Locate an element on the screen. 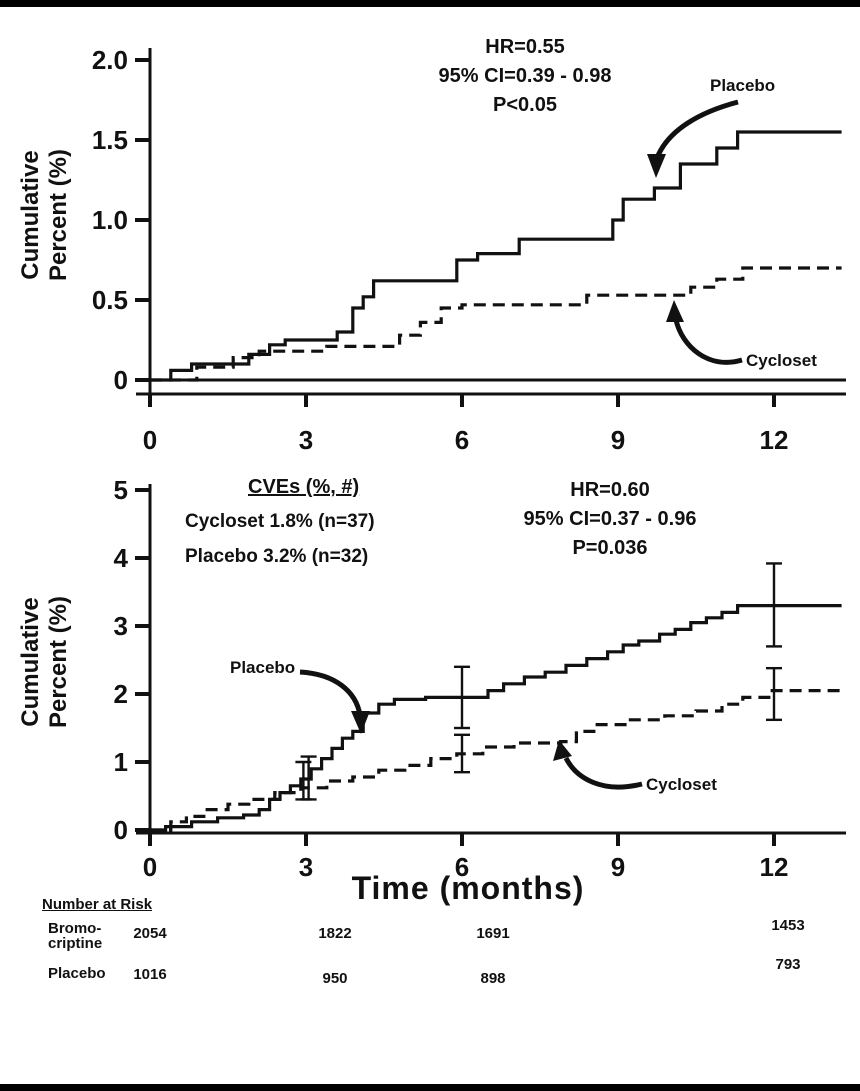 This screenshot has width=860, height=1091. risk-value: 1453 is located at coordinates (788, 925).